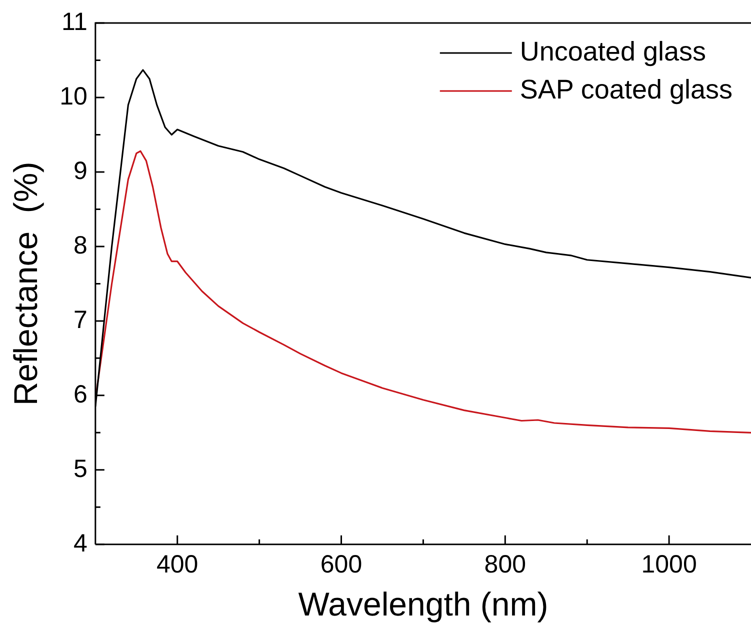 Image resolution: width=751 pixels, height=632 pixels. Describe the element at coordinates (81, 170) in the screenshot. I see `y-tick-label: 9` at that location.